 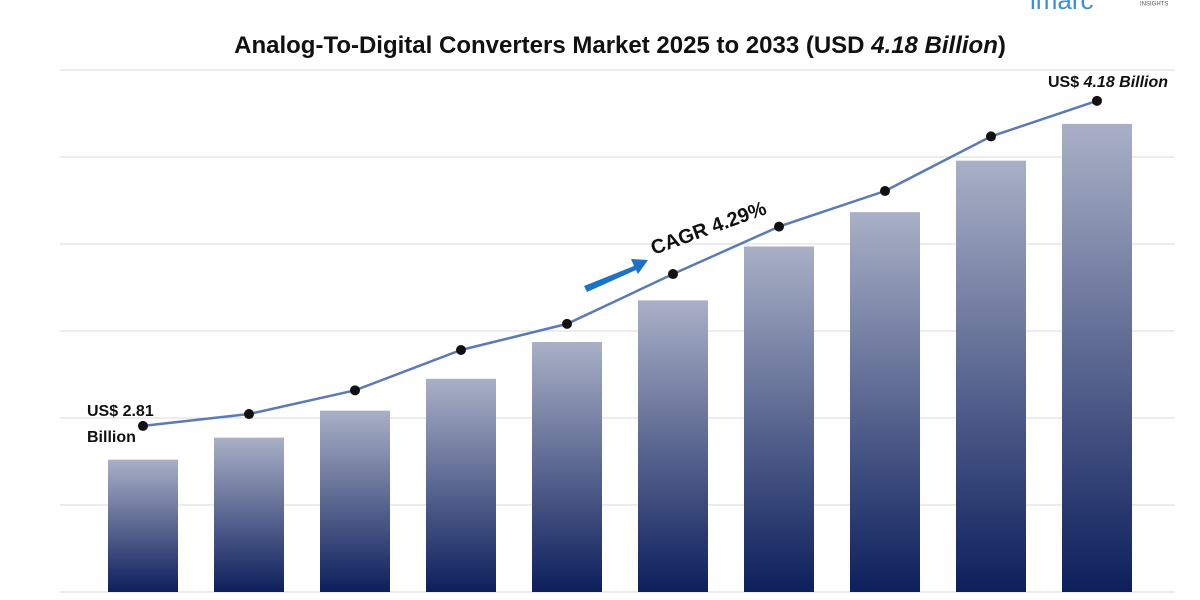 I want to click on start-label: US$ 2.81, so click(x=120, y=411).